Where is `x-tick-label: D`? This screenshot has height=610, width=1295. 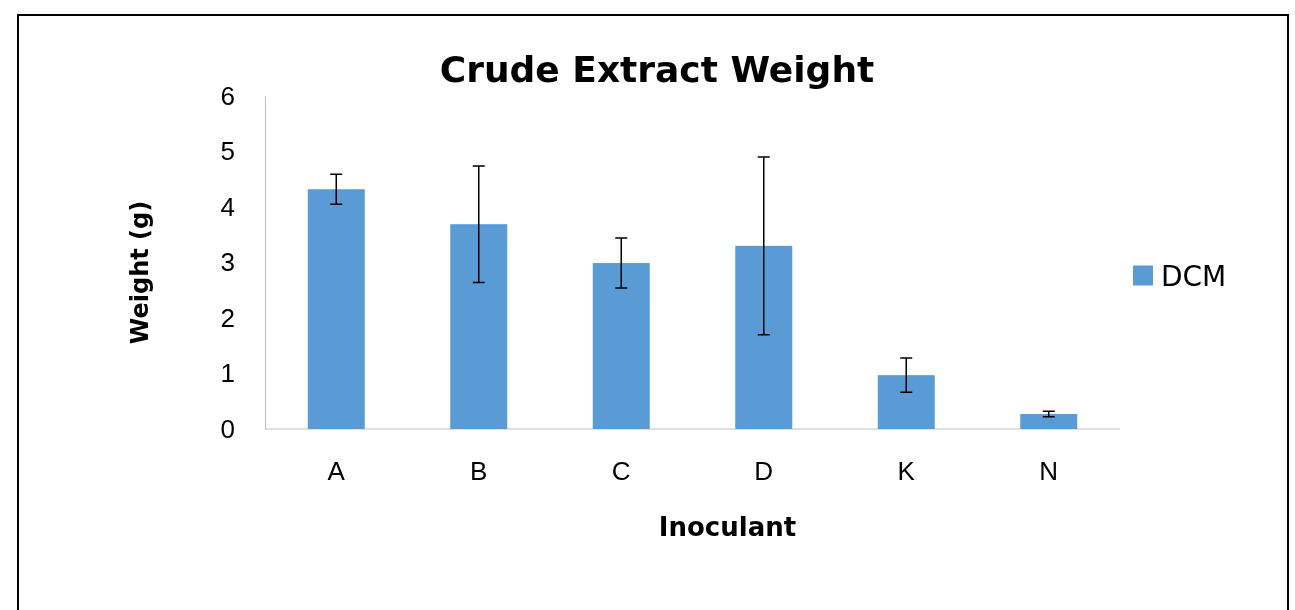 x-tick-label: D is located at coordinates (764, 471).